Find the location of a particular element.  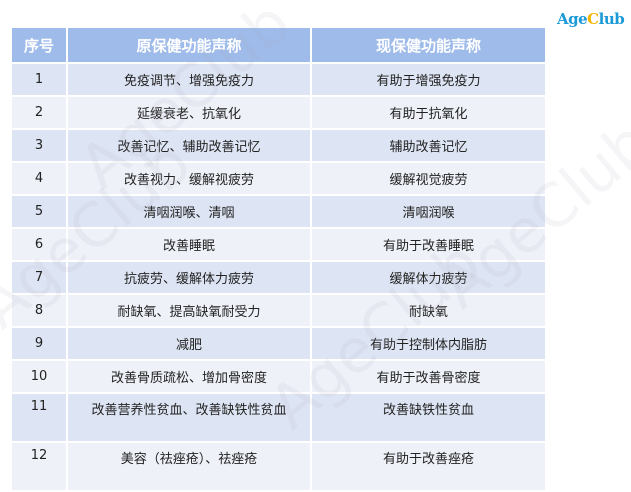

original-claim-cell: 延缓衰老、抗氧化 is located at coordinates (189, 112).